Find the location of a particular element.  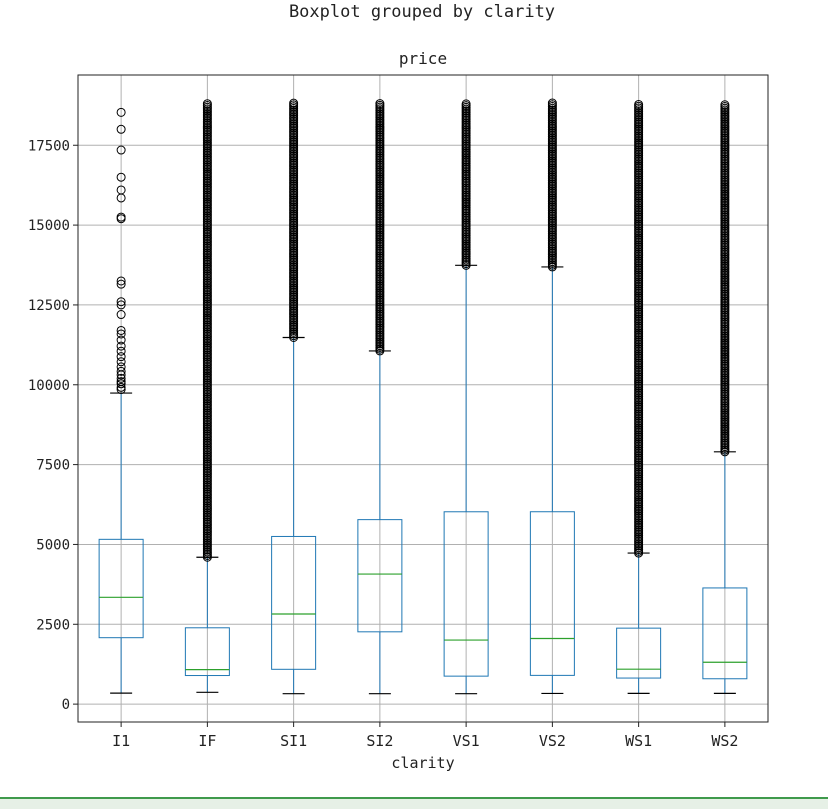

figure-suptitle: Boxplot grouped by clarity is located at coordinates (422, 12).